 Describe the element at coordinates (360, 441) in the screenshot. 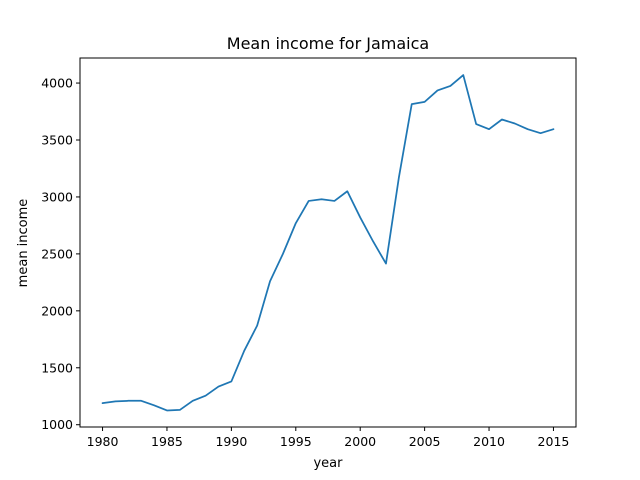

I see `x-tick-label: 2000` at that location.